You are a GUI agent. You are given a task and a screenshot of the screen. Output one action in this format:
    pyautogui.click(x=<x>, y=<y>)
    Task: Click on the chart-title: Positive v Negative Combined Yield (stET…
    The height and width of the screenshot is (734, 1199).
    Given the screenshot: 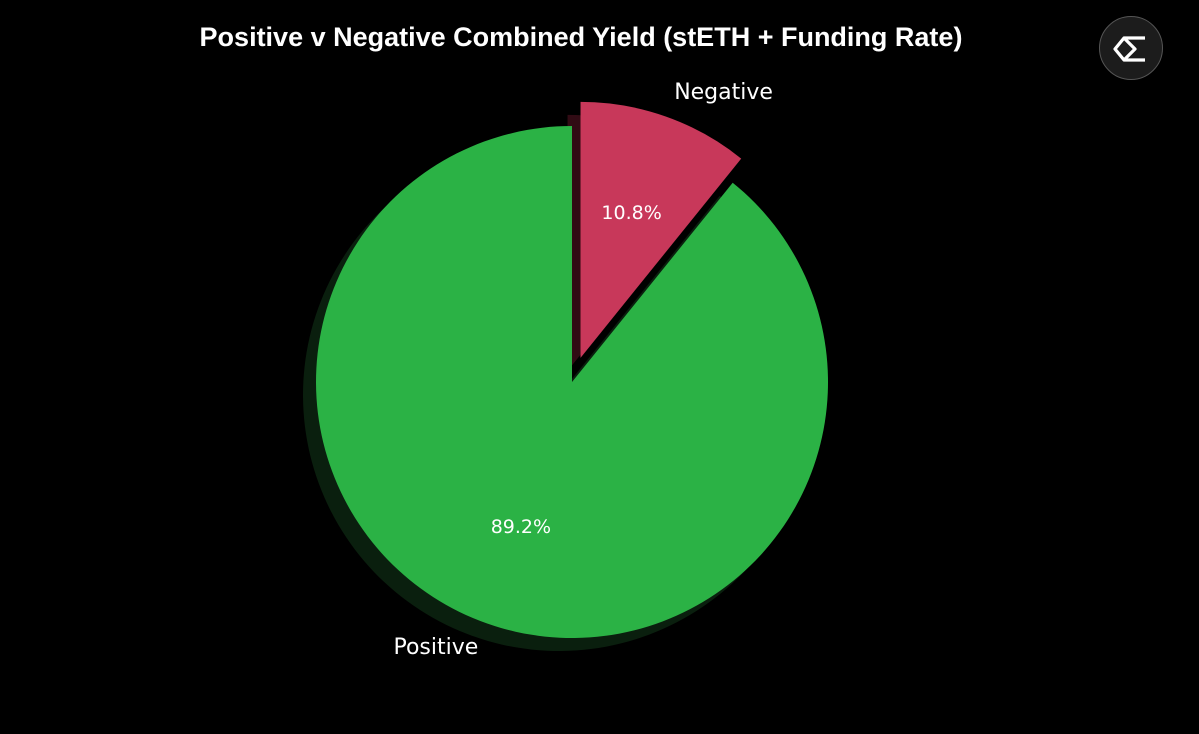 What is the action you would take?
    pyautogui.click(x=581, y=37)
    